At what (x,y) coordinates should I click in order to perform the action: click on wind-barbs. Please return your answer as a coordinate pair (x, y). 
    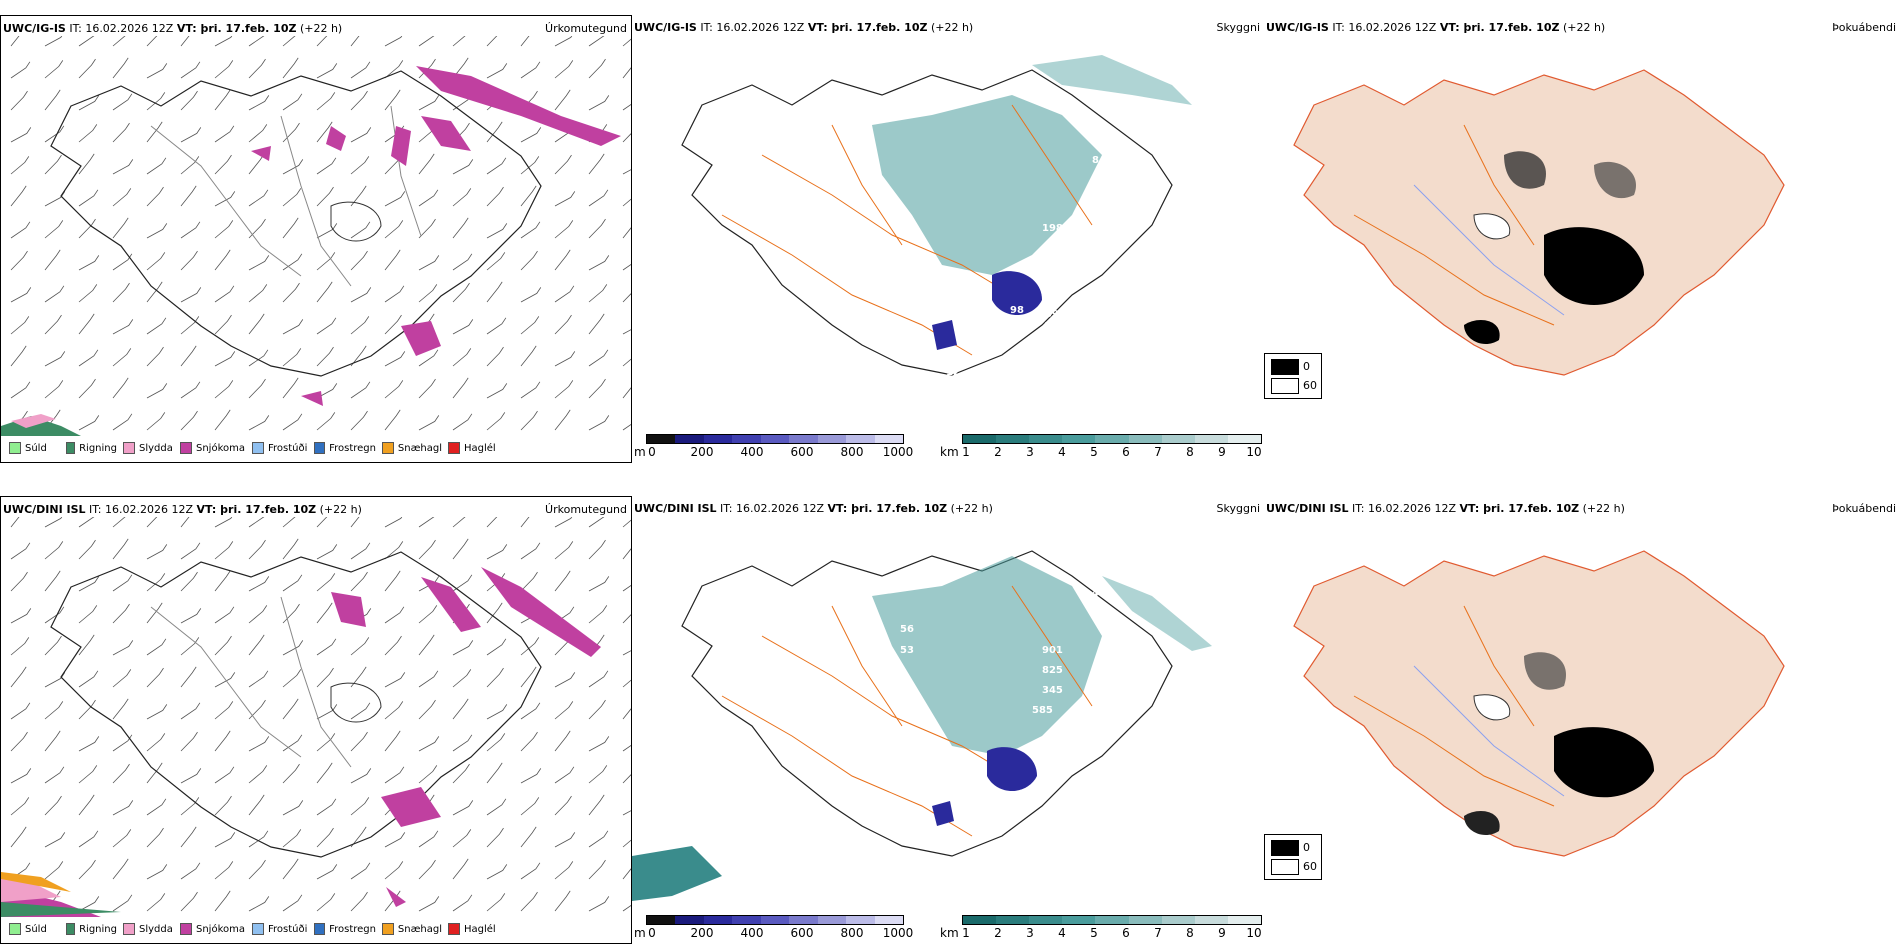
    Looking at the image, I should click on (320, 233).